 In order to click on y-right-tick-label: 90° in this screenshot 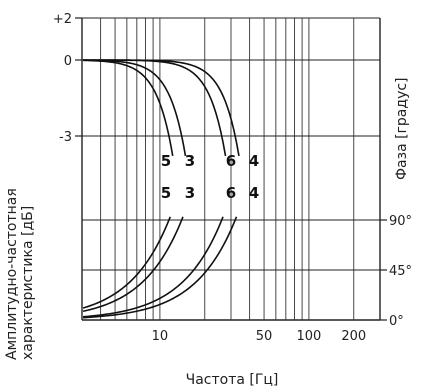, I will do `click(400, 221)`.